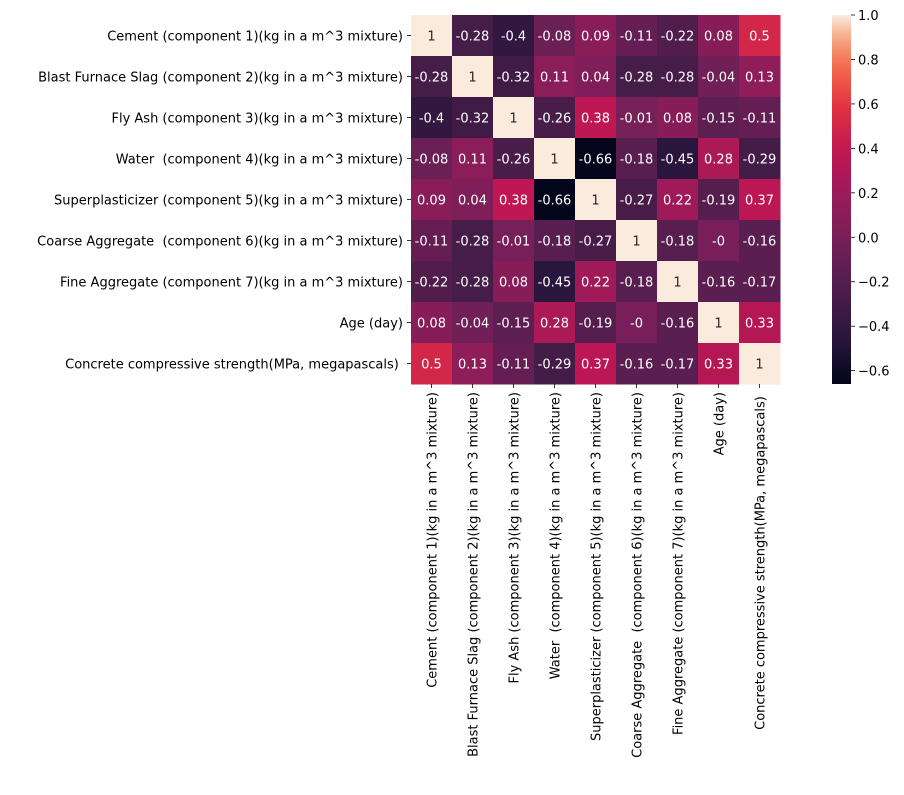 The width and height of the screenshot is (904, 795). I want to click on heatmap-cell-value: 0.22, so click(595, 283).